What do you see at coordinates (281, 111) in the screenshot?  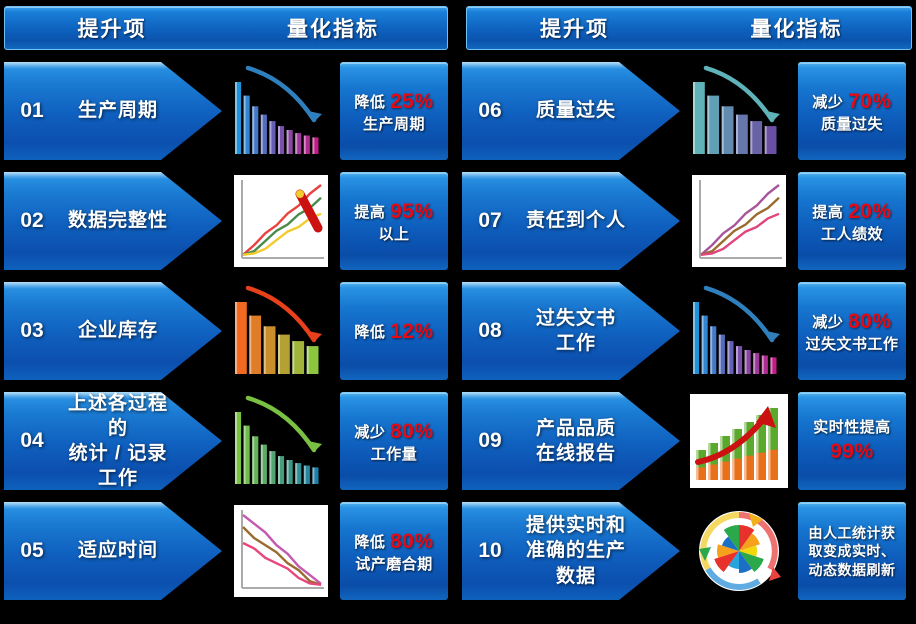 I see `descending-bar-chart-blue-magenta-icon` at bounding box center [281, 111].